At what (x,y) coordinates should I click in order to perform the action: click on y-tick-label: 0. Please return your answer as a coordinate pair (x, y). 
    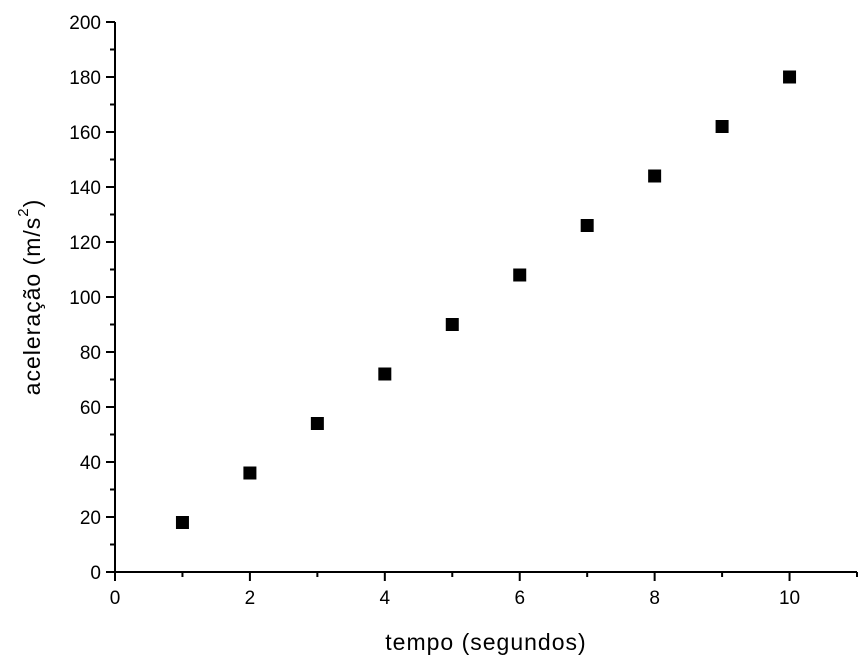
    Looking at the image, I should click on (95, 573).